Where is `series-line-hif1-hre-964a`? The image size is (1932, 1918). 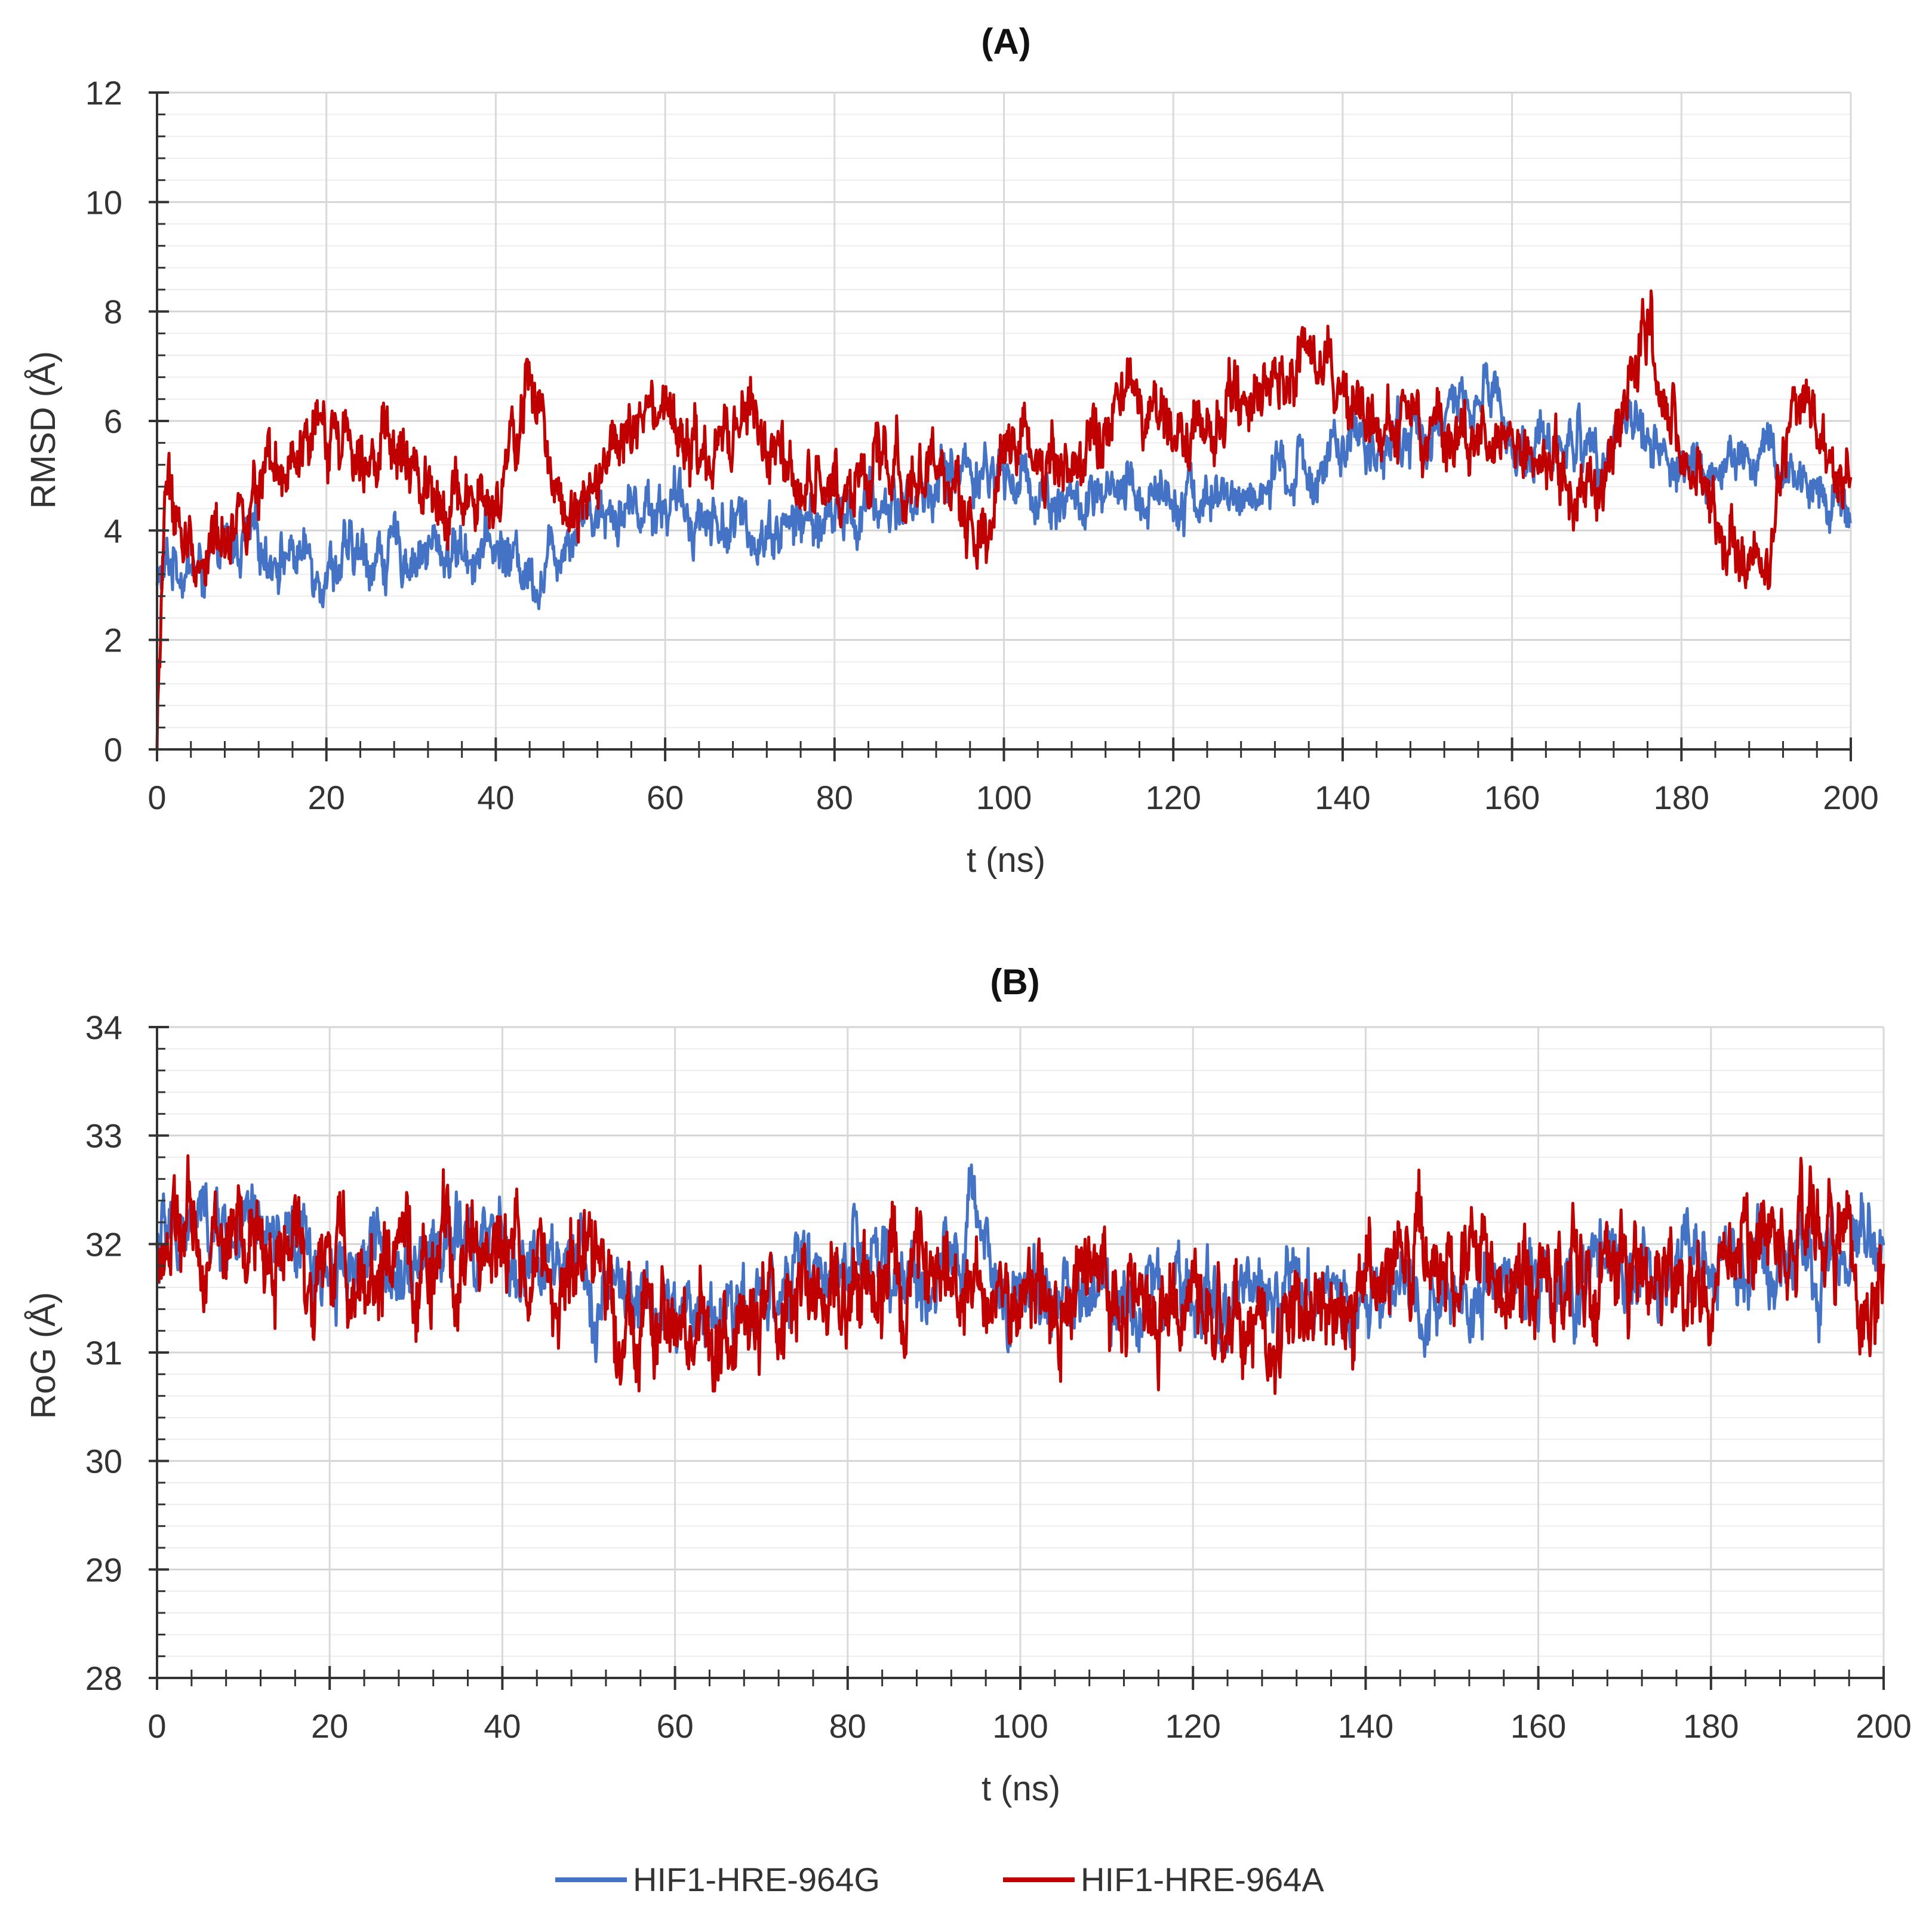
series-line-hif1-hre-964a is located at coordinates (1020, 1275).